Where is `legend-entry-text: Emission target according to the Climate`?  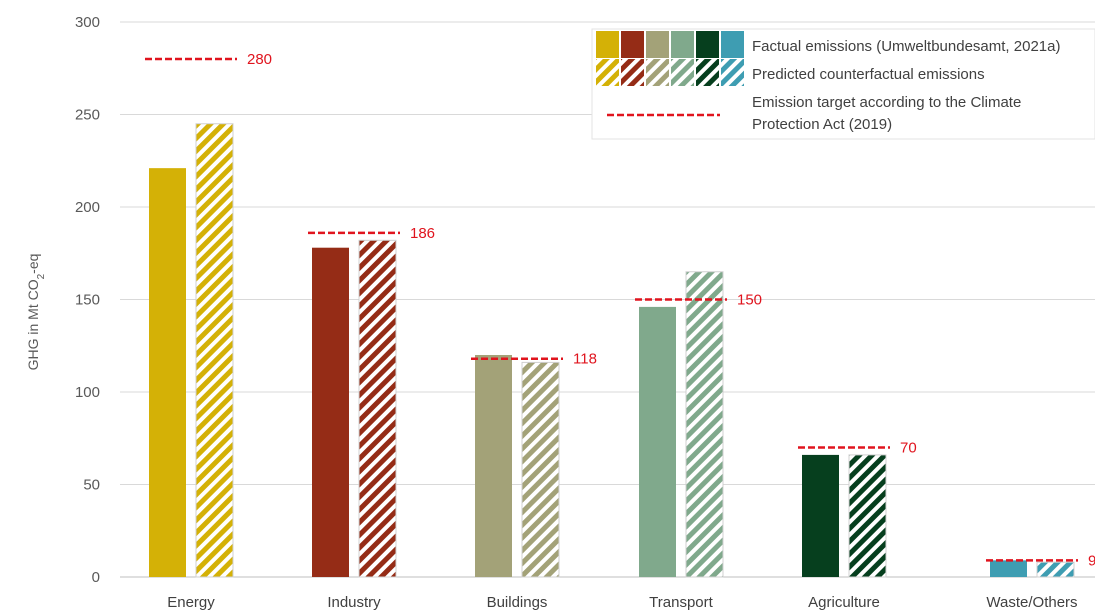
legend-entry-text: Emission target according to the Climate is located at coordinates (886, 102).